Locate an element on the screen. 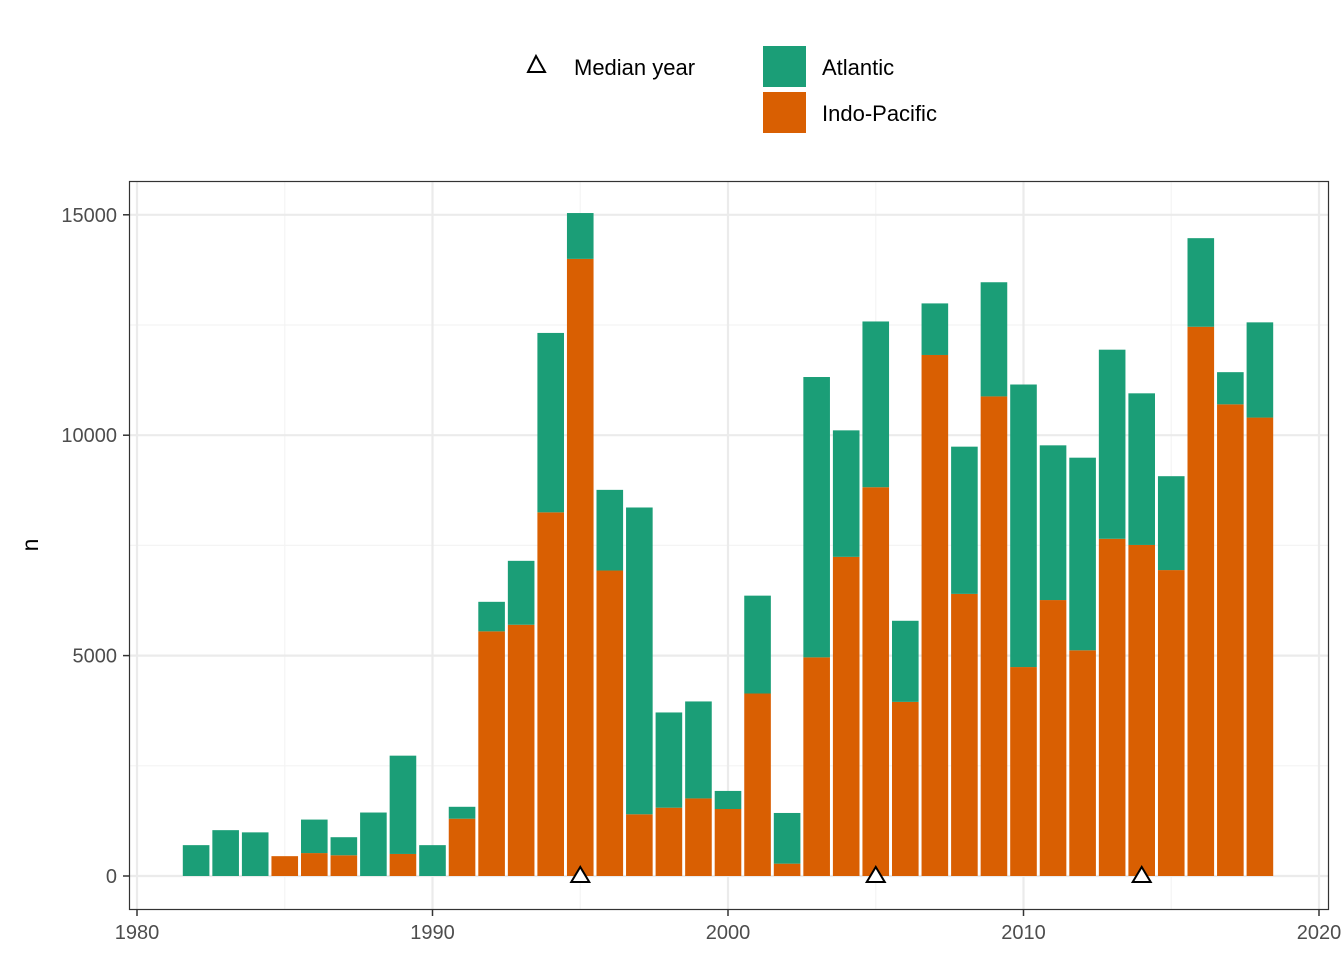 This screenshot has height=960, width=1344. legend-item-median-year: Median year is located at coordinates (610, 66).